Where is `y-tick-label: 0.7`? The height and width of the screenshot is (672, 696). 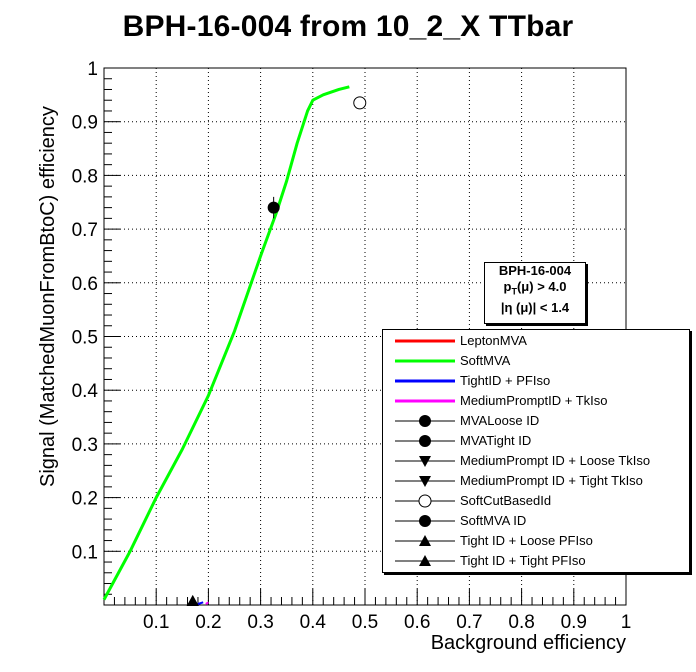 y-tick-label: 0.7 is located at coordinates (85, 230).